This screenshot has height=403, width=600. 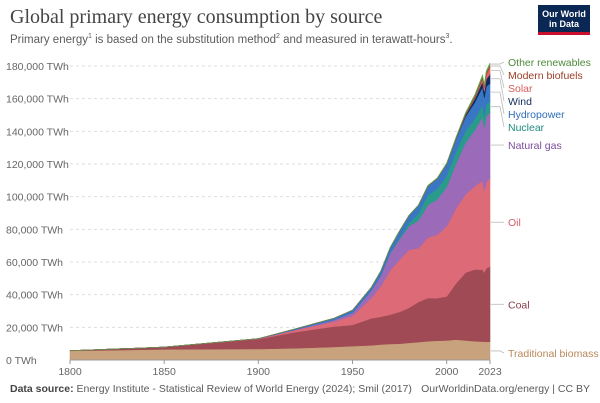 What do you see at coordinates (553, 354) in the screenshot?
I see `legend-traditional-biomass: Traditional biomass` at bounding box center [553, 354].